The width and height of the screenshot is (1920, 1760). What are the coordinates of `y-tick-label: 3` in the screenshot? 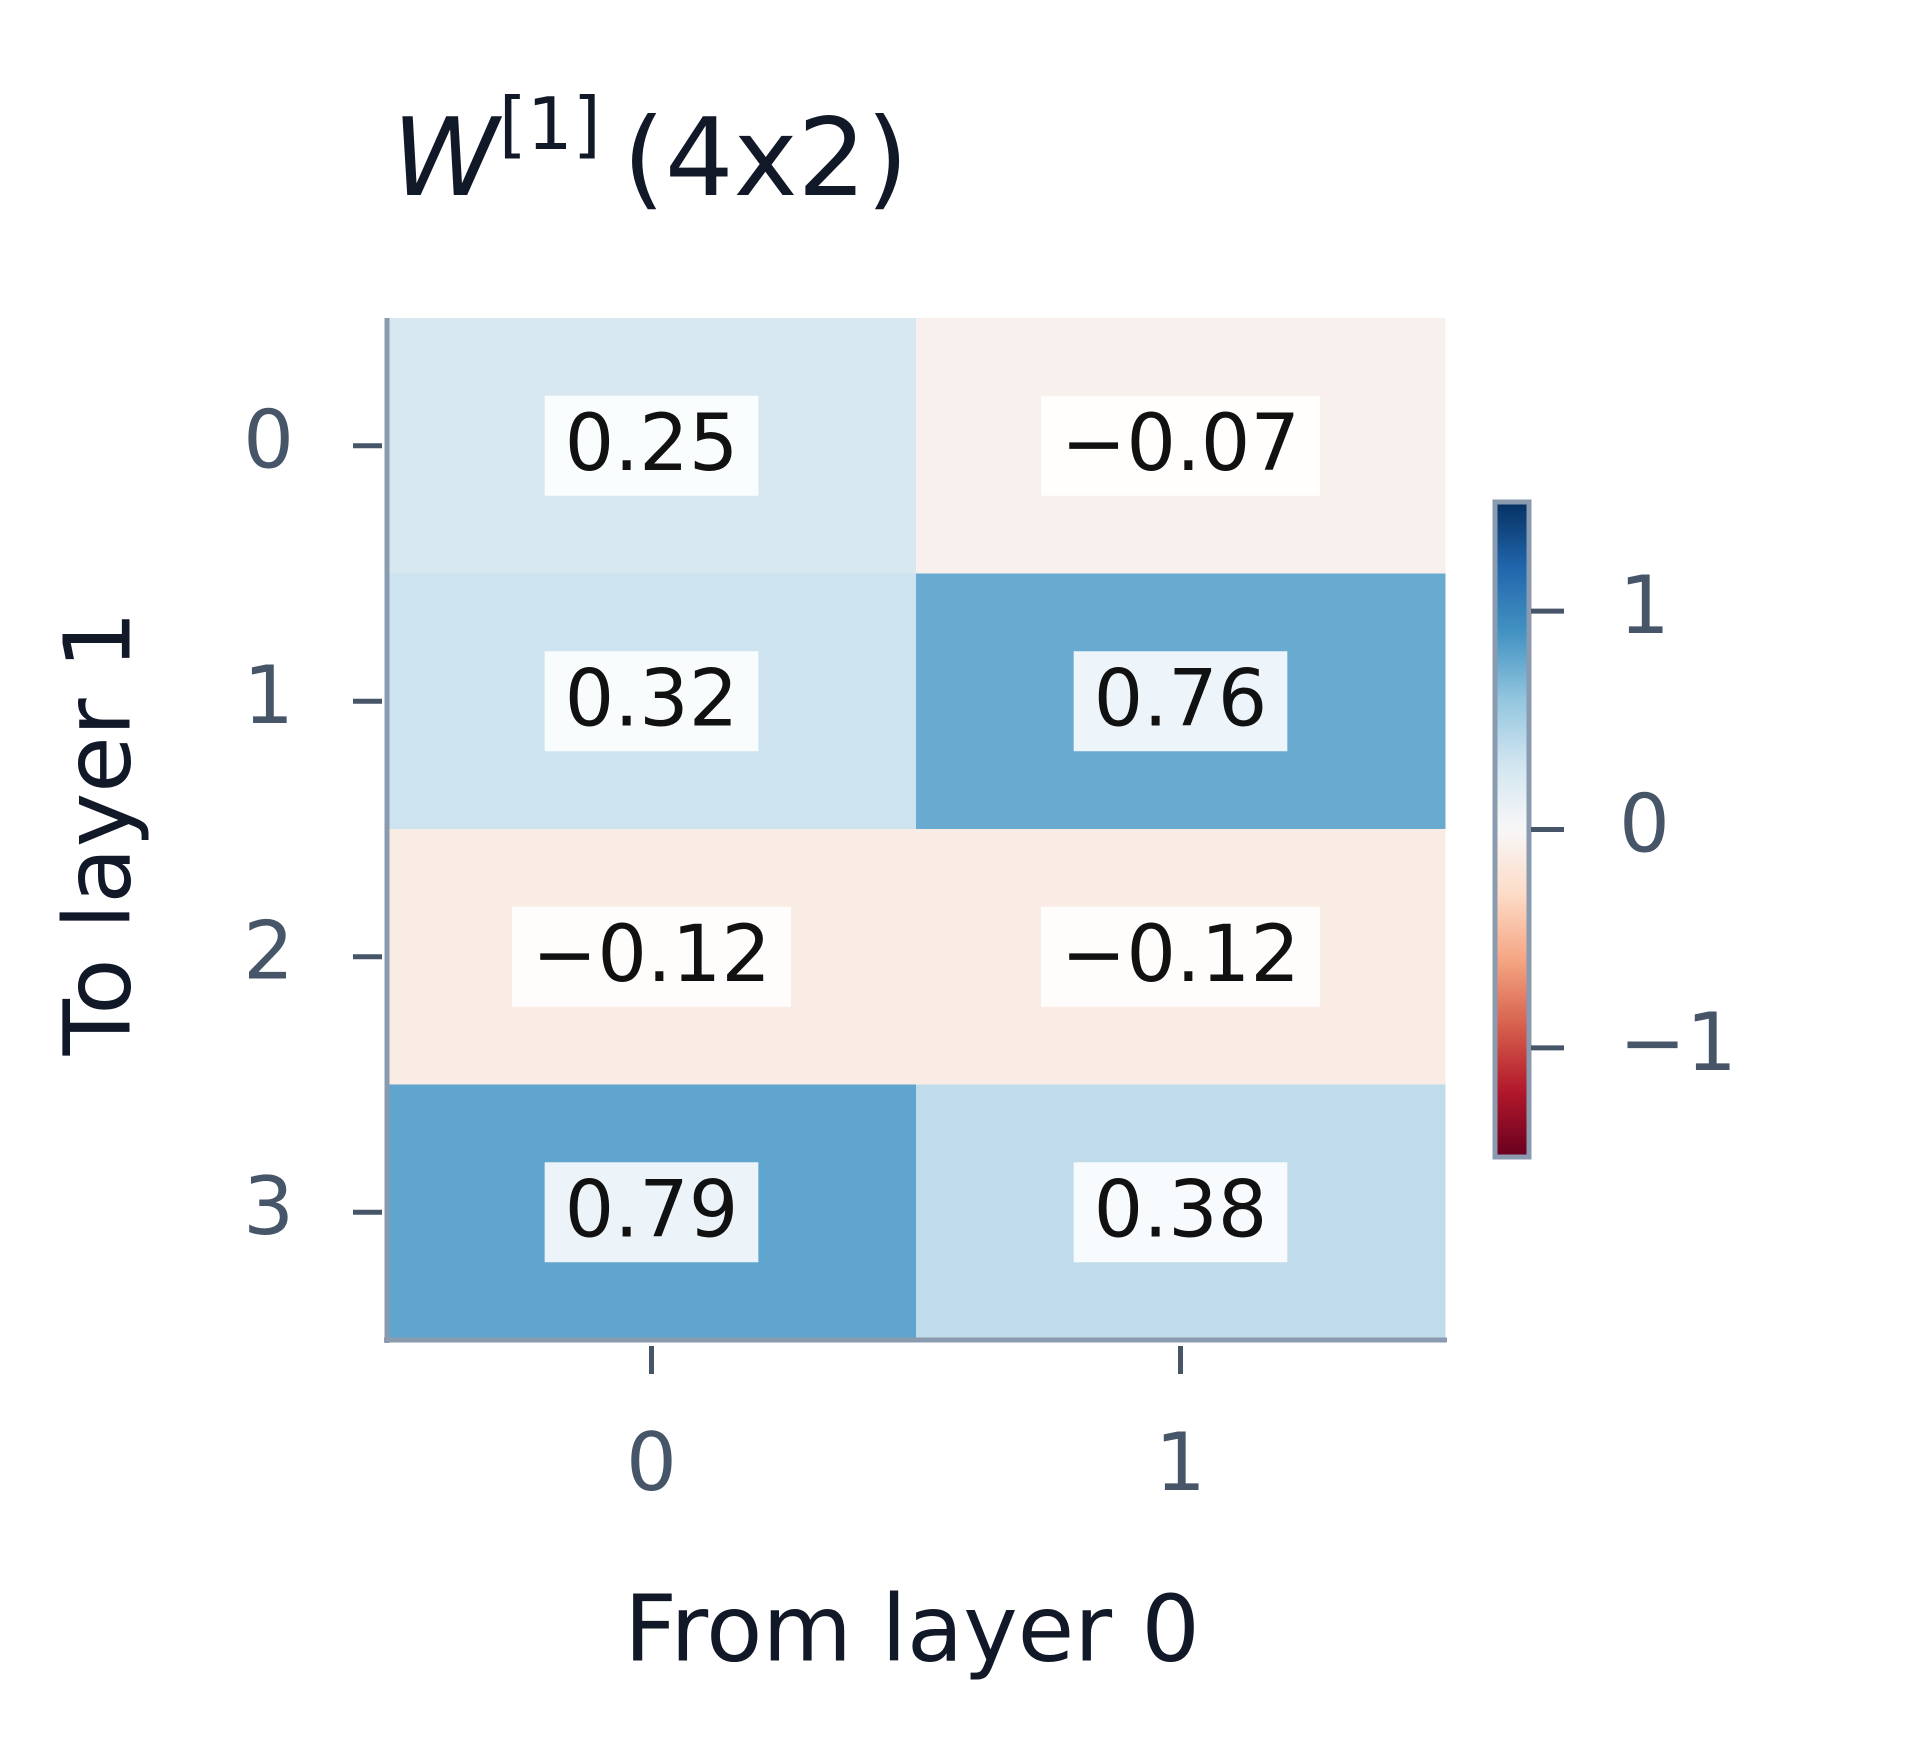 It's located at (268, 1206).